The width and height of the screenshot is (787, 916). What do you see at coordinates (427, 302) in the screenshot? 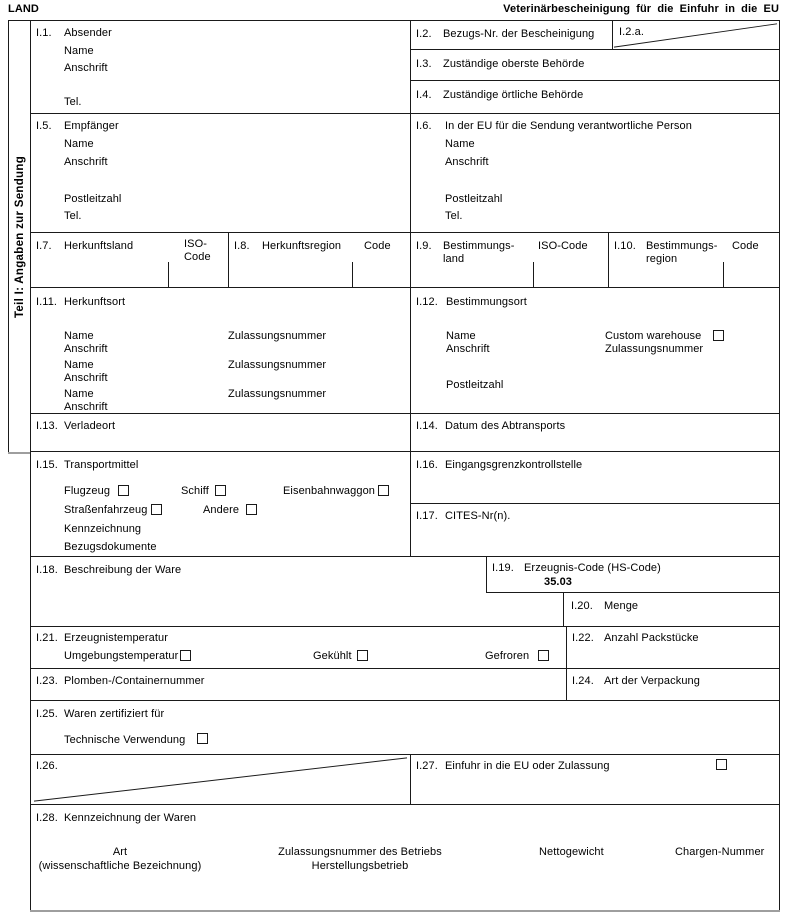
I see `field-i12-number: I.12.` at bounding box center [427, 302].